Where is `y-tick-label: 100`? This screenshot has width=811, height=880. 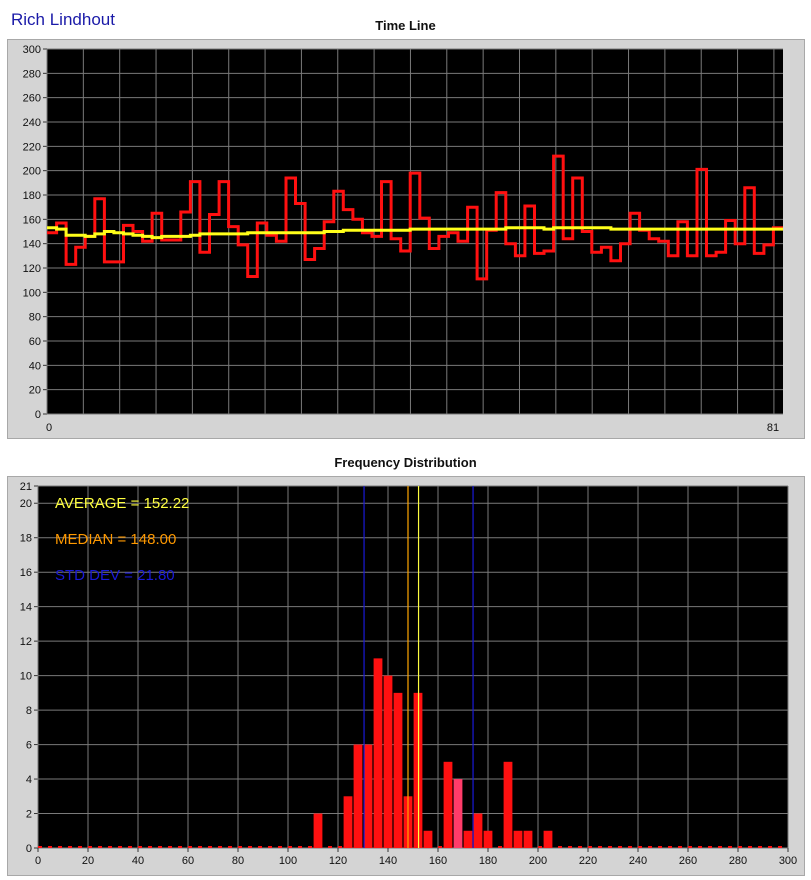 y-tick-label: 100 is located at coordinates (32, 293).